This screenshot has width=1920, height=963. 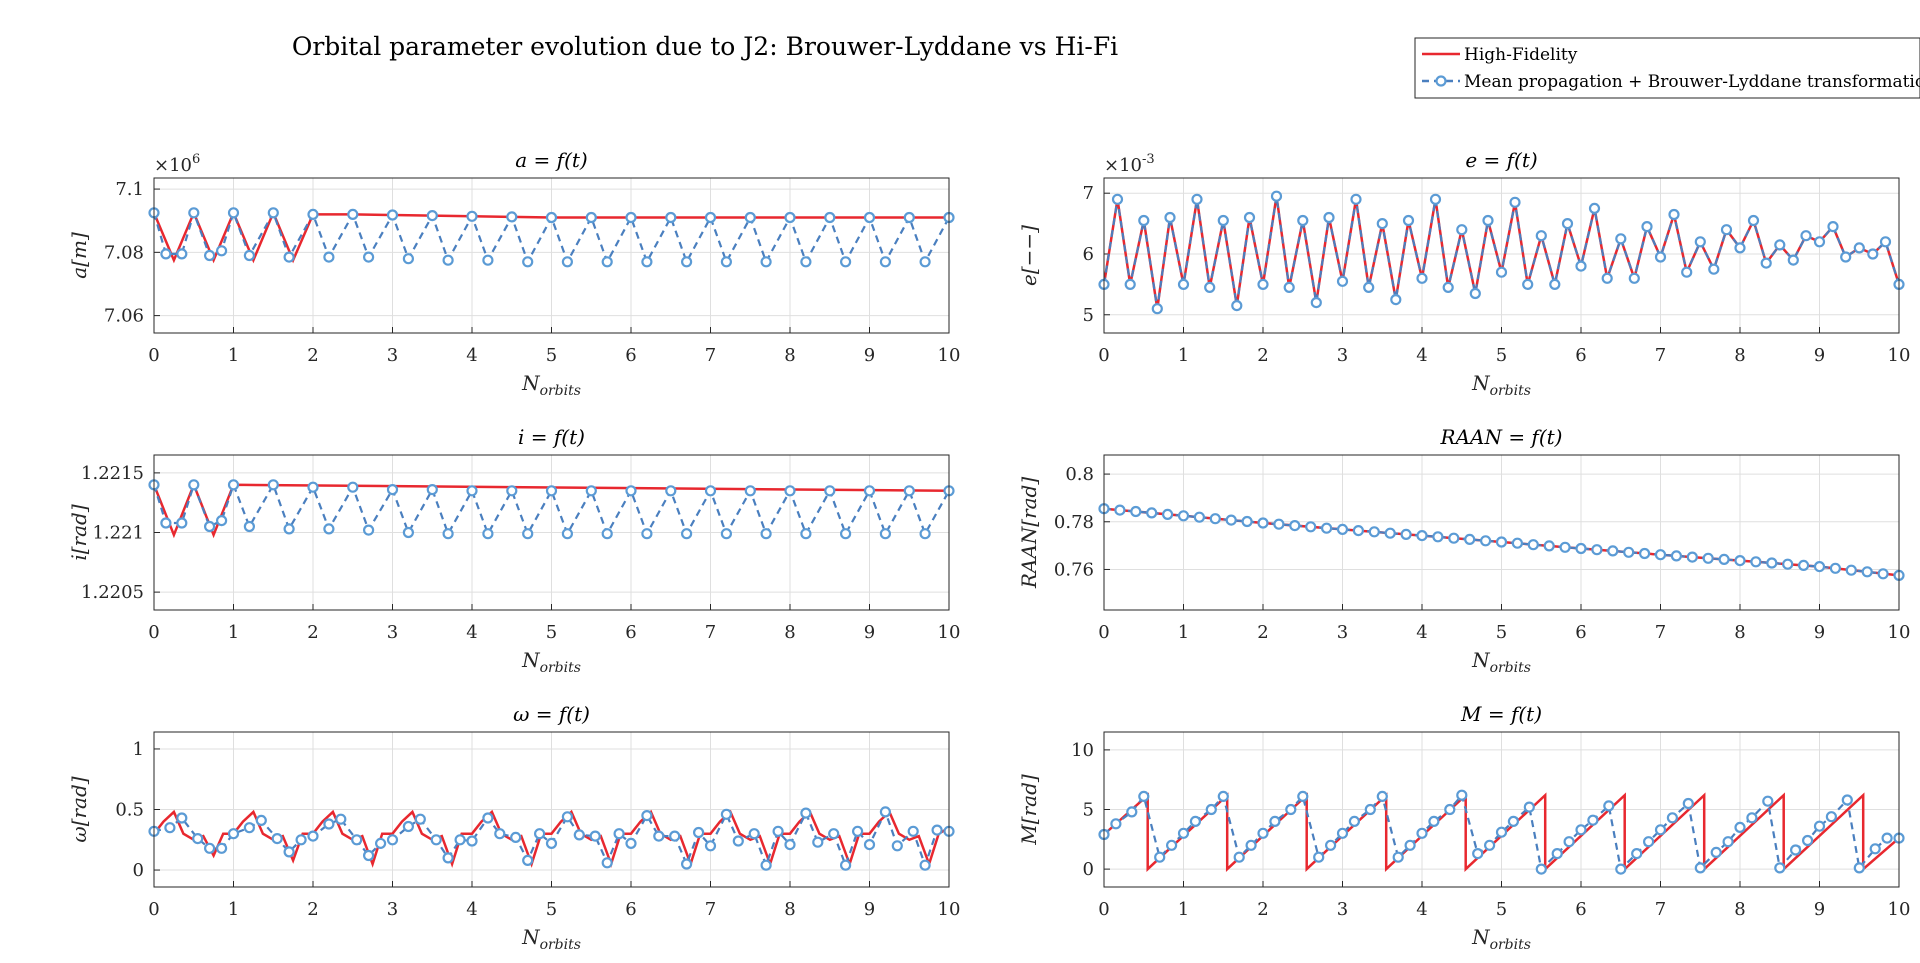 What do you see at coordinates (1074, 522) in the screenshot?
I see `y-tick-label: 0.78` at bounding box center [1074, 522].